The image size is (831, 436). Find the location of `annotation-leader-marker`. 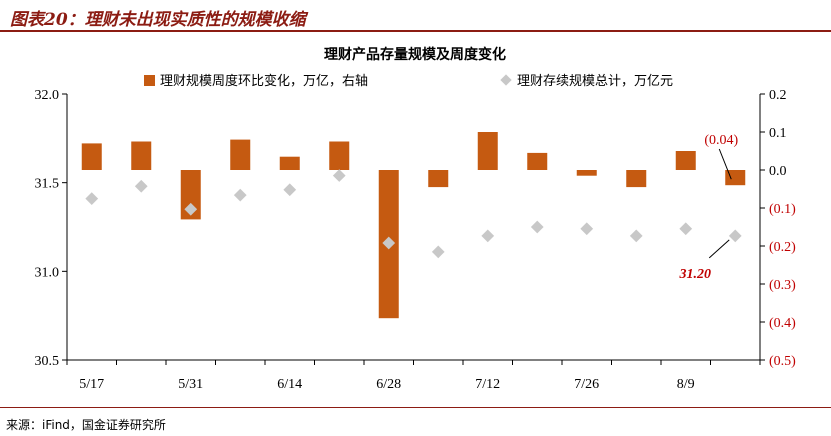

annotation-leader-marker is located at coordinates (719, 249).